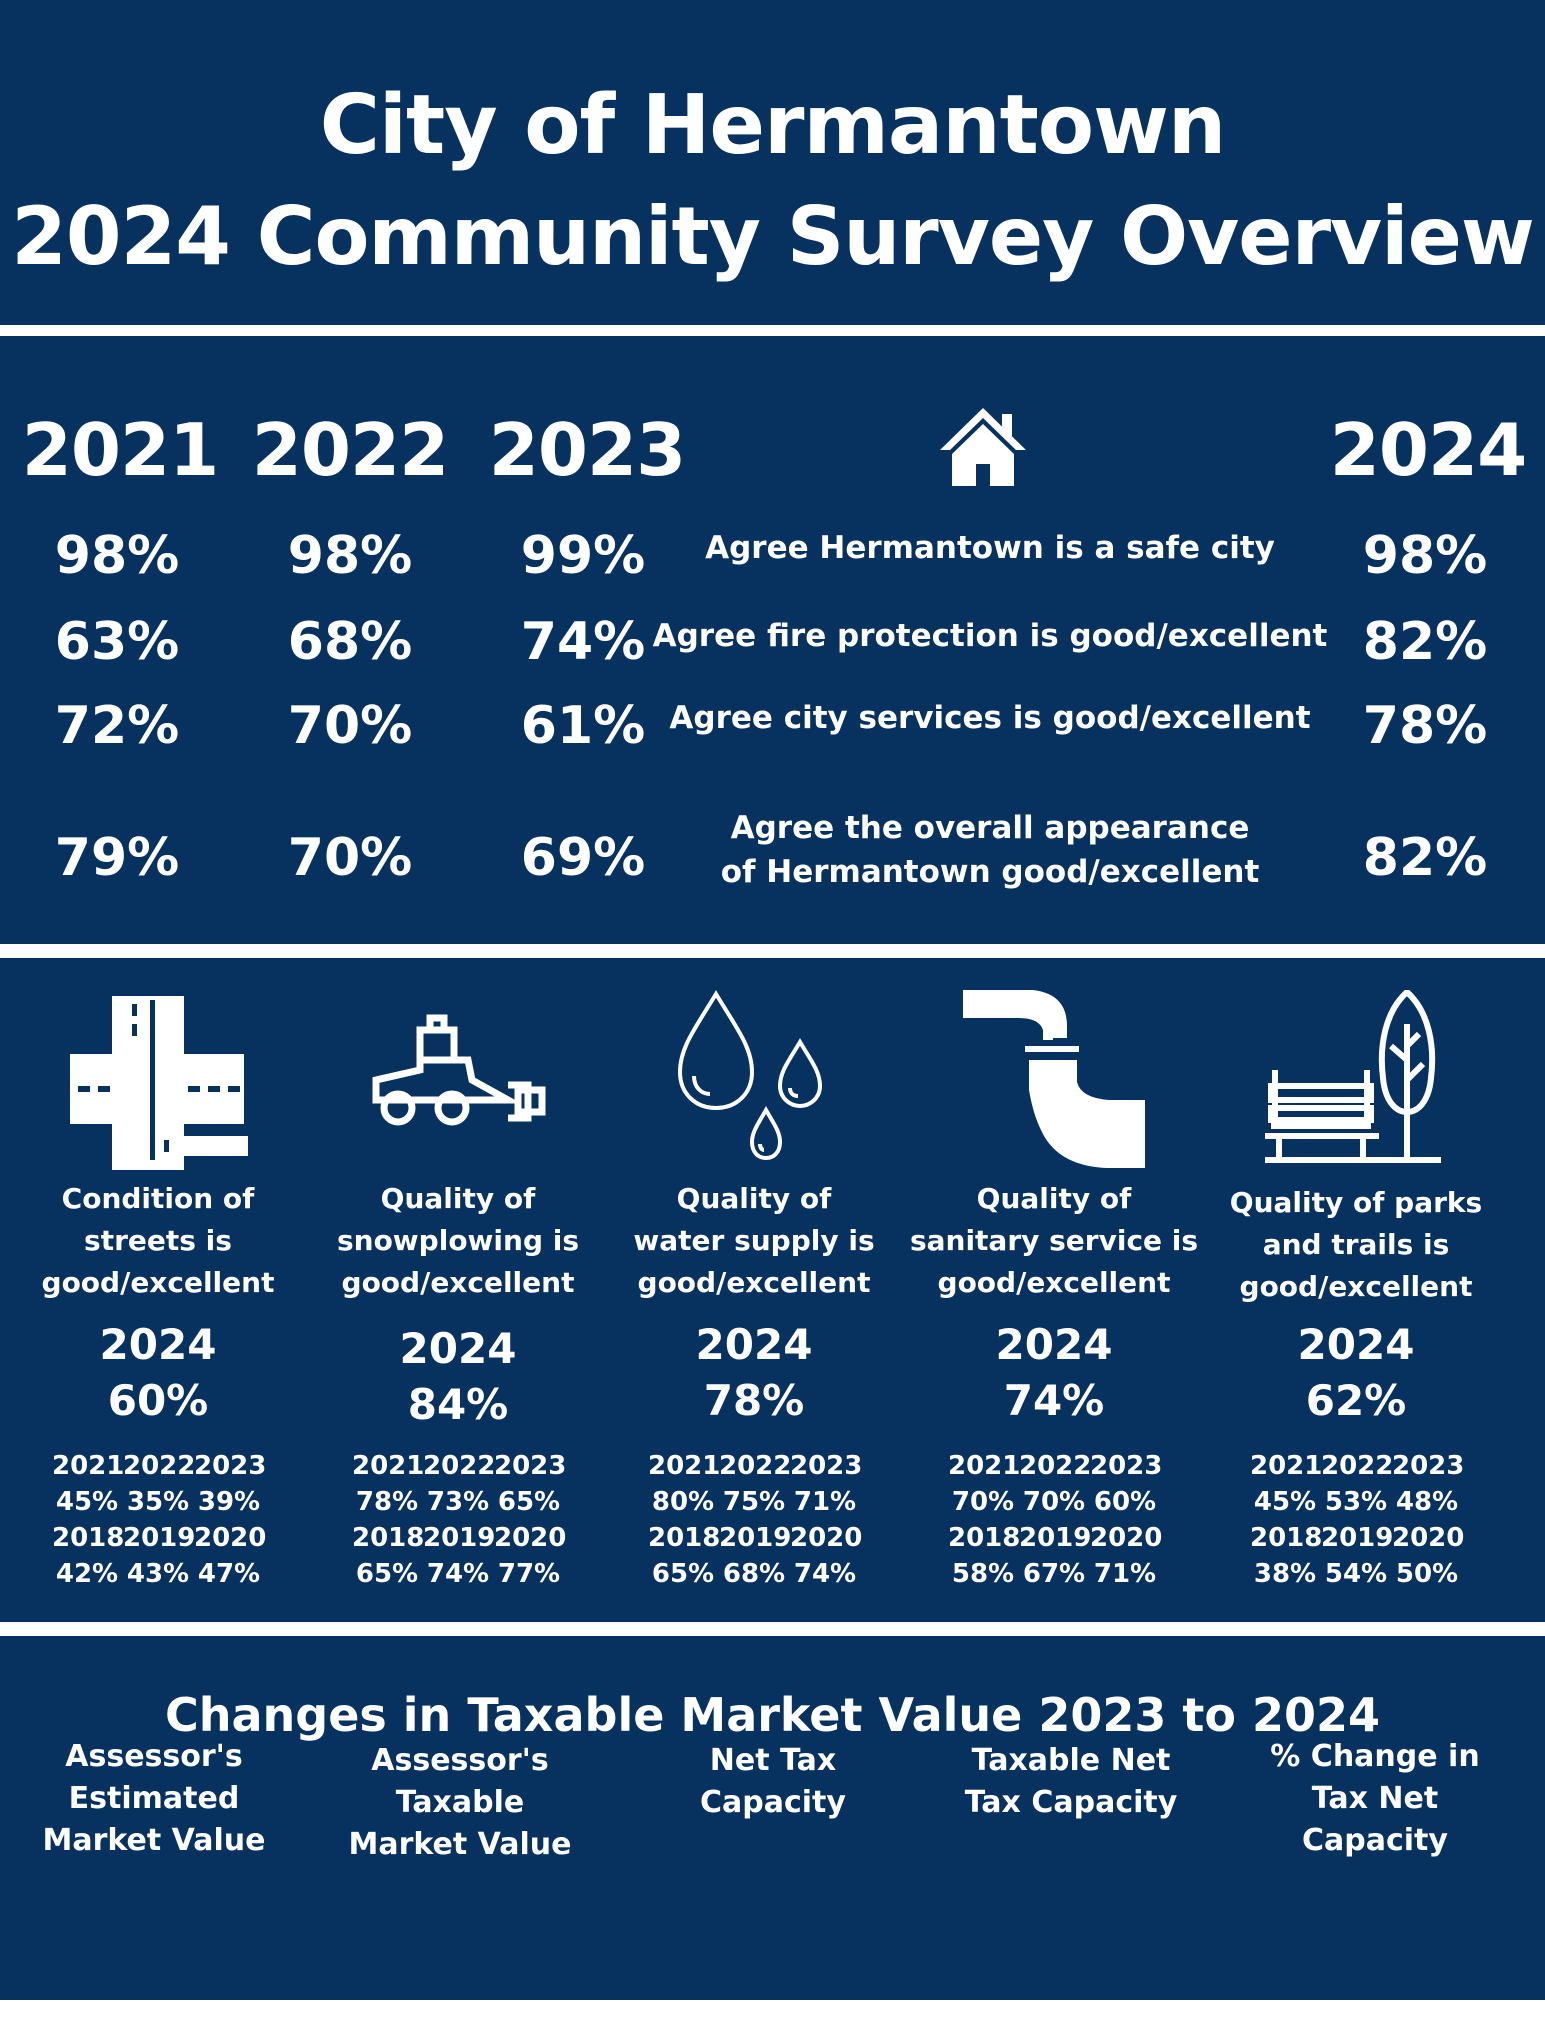 This screenshot has height=2036, width=1545. I want to click on column-label: Net Tax, so click(773, 1760).